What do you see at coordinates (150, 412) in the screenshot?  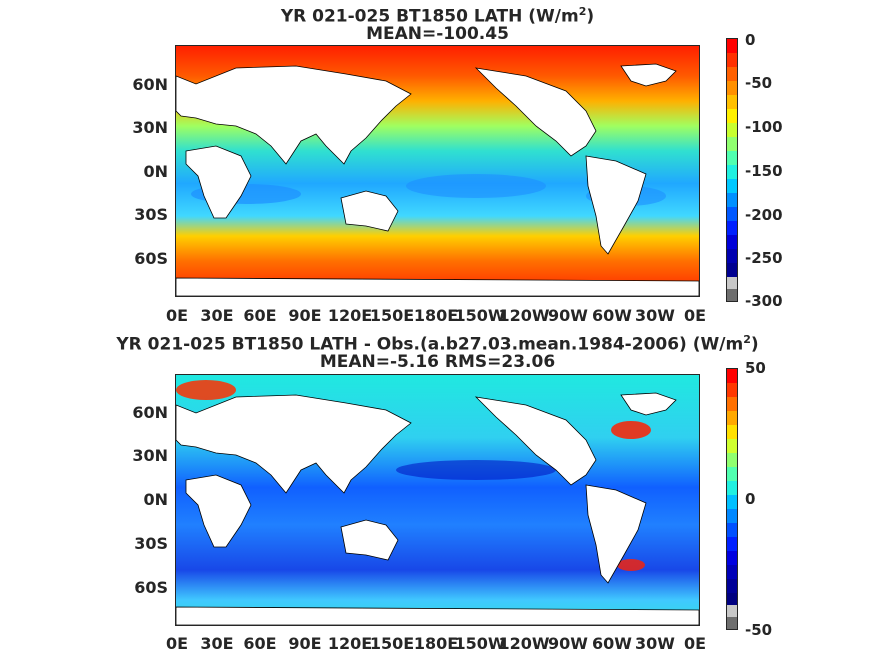 I see `panel2-lat-60n: 60N` at bounding box center [150, 412].